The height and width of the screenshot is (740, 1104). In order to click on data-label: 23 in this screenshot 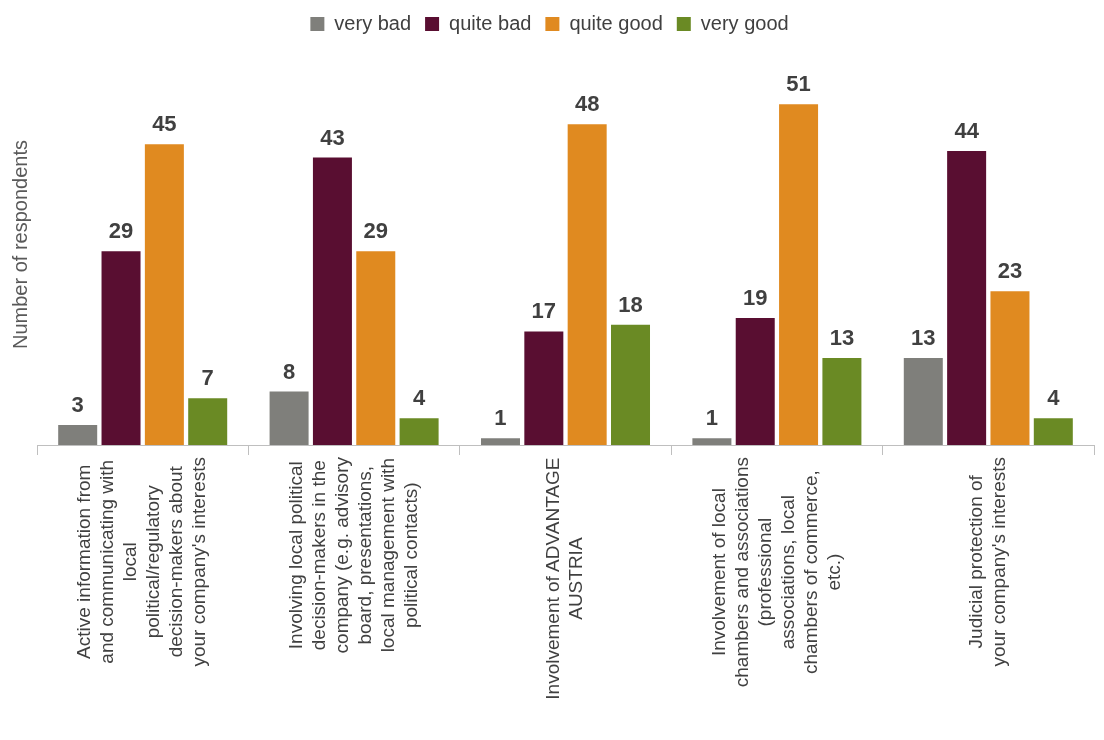, I will do `click(1010, 271)`.